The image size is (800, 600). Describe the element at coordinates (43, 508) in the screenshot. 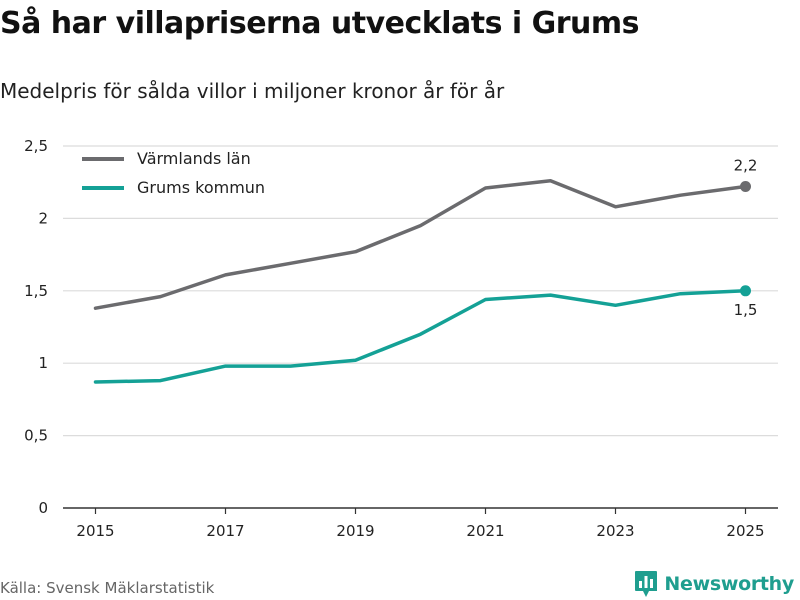

I see `y-tick-label: 0` at that location.